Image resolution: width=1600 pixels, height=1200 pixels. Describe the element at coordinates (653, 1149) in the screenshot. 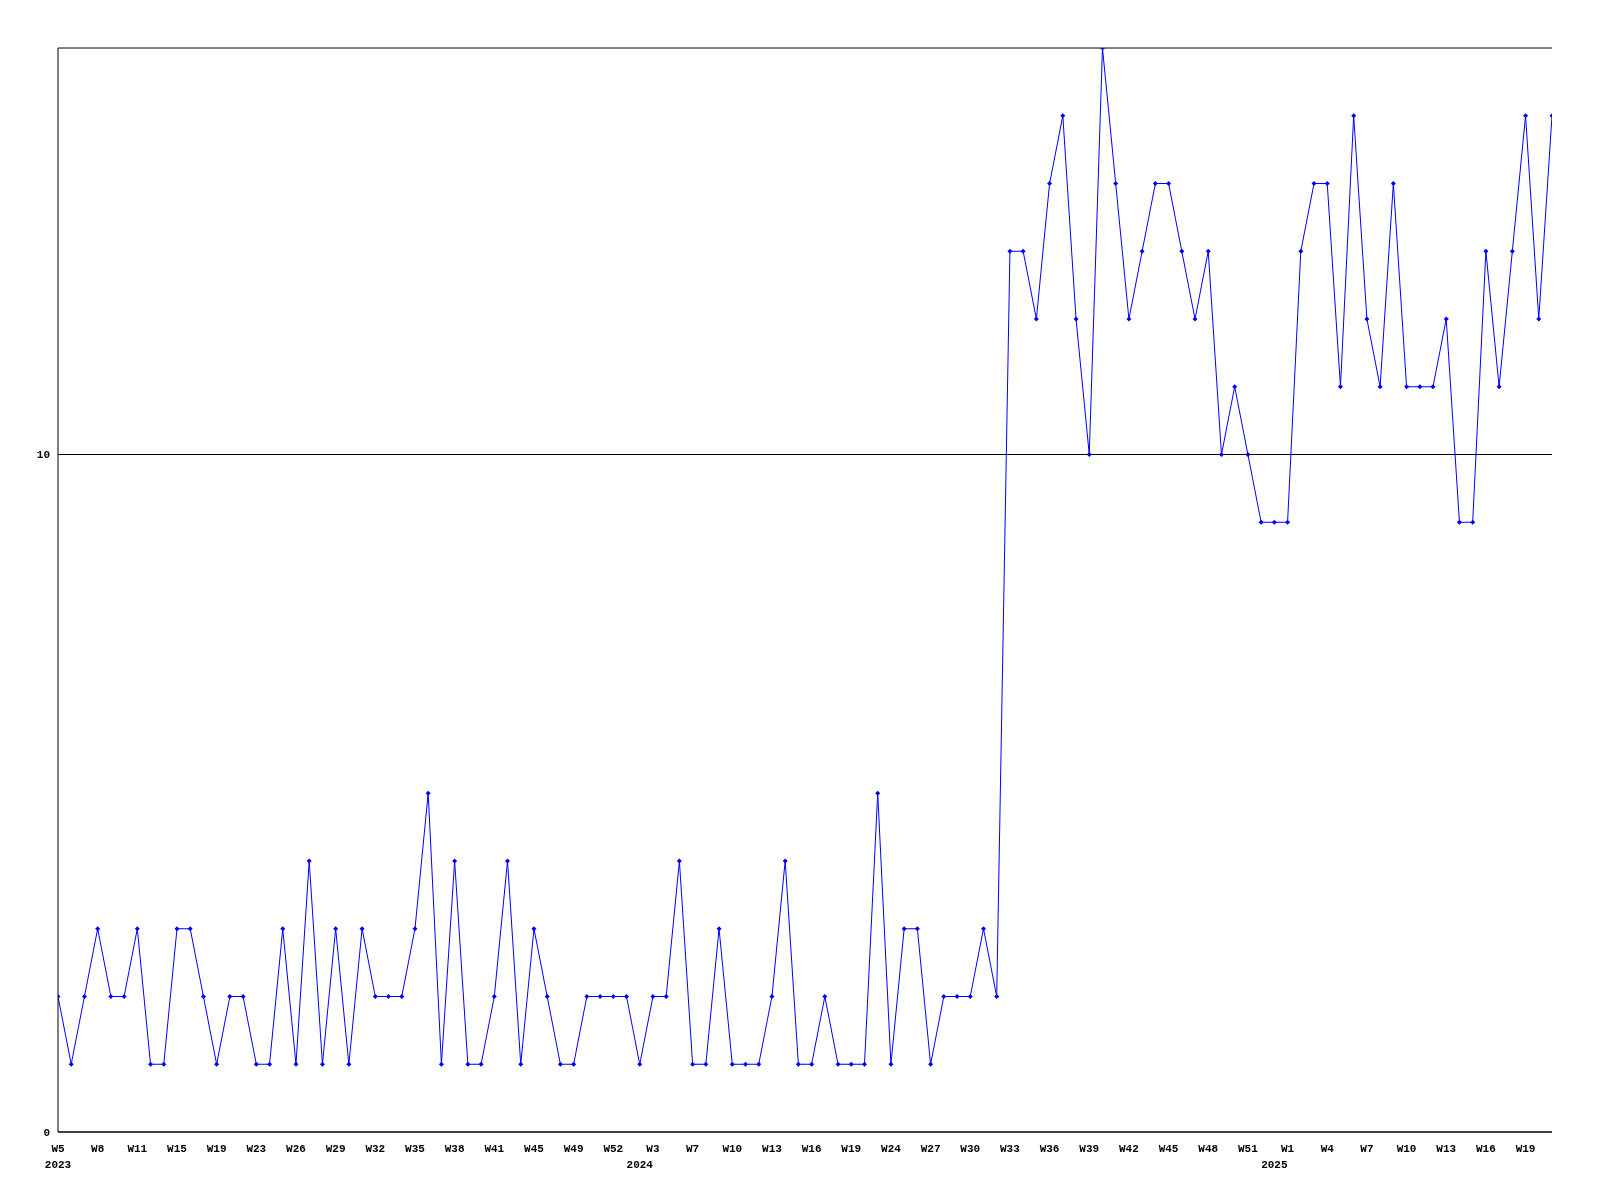

I see `x-tick-label: W3` at that location.